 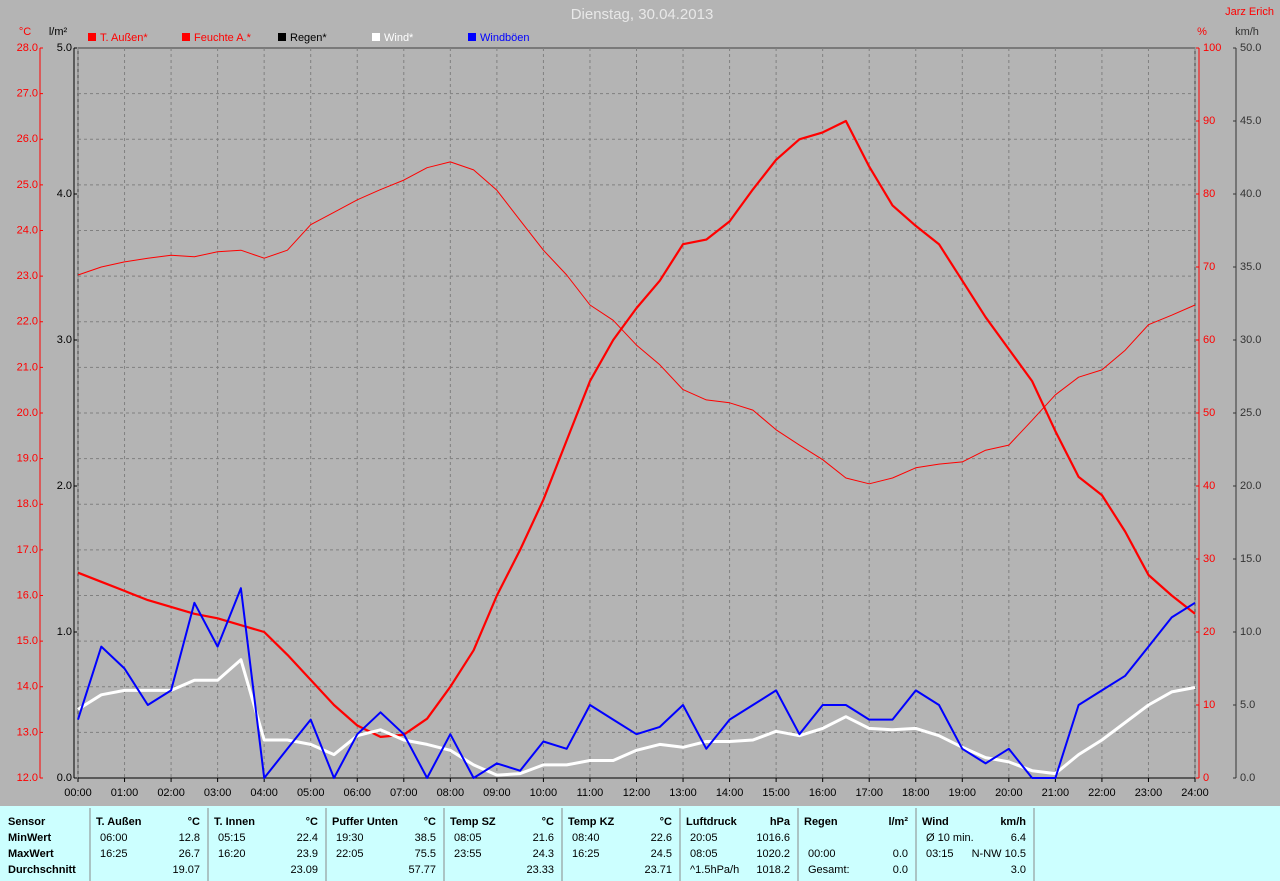 I want to click on column-unit: hPa, so click(x=780, y=822).